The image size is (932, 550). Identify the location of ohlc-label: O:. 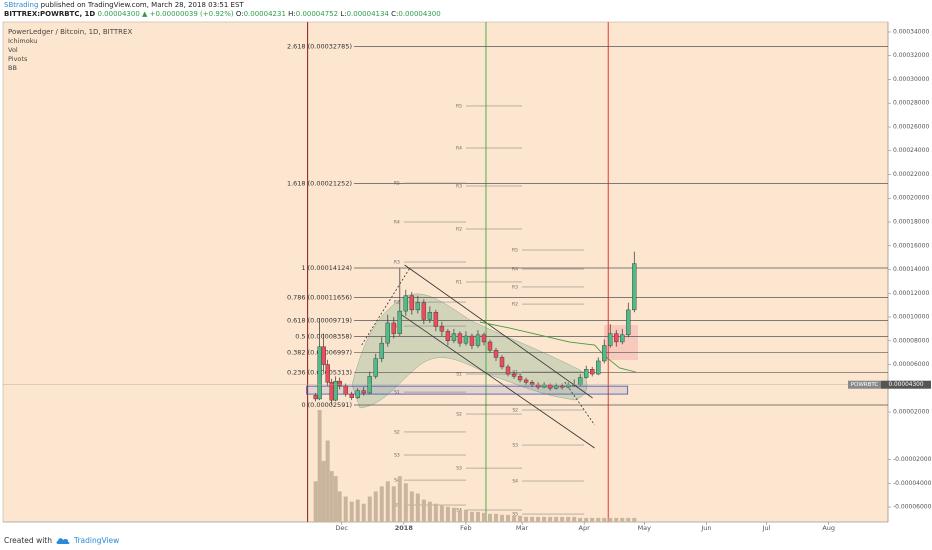
(239, 14).